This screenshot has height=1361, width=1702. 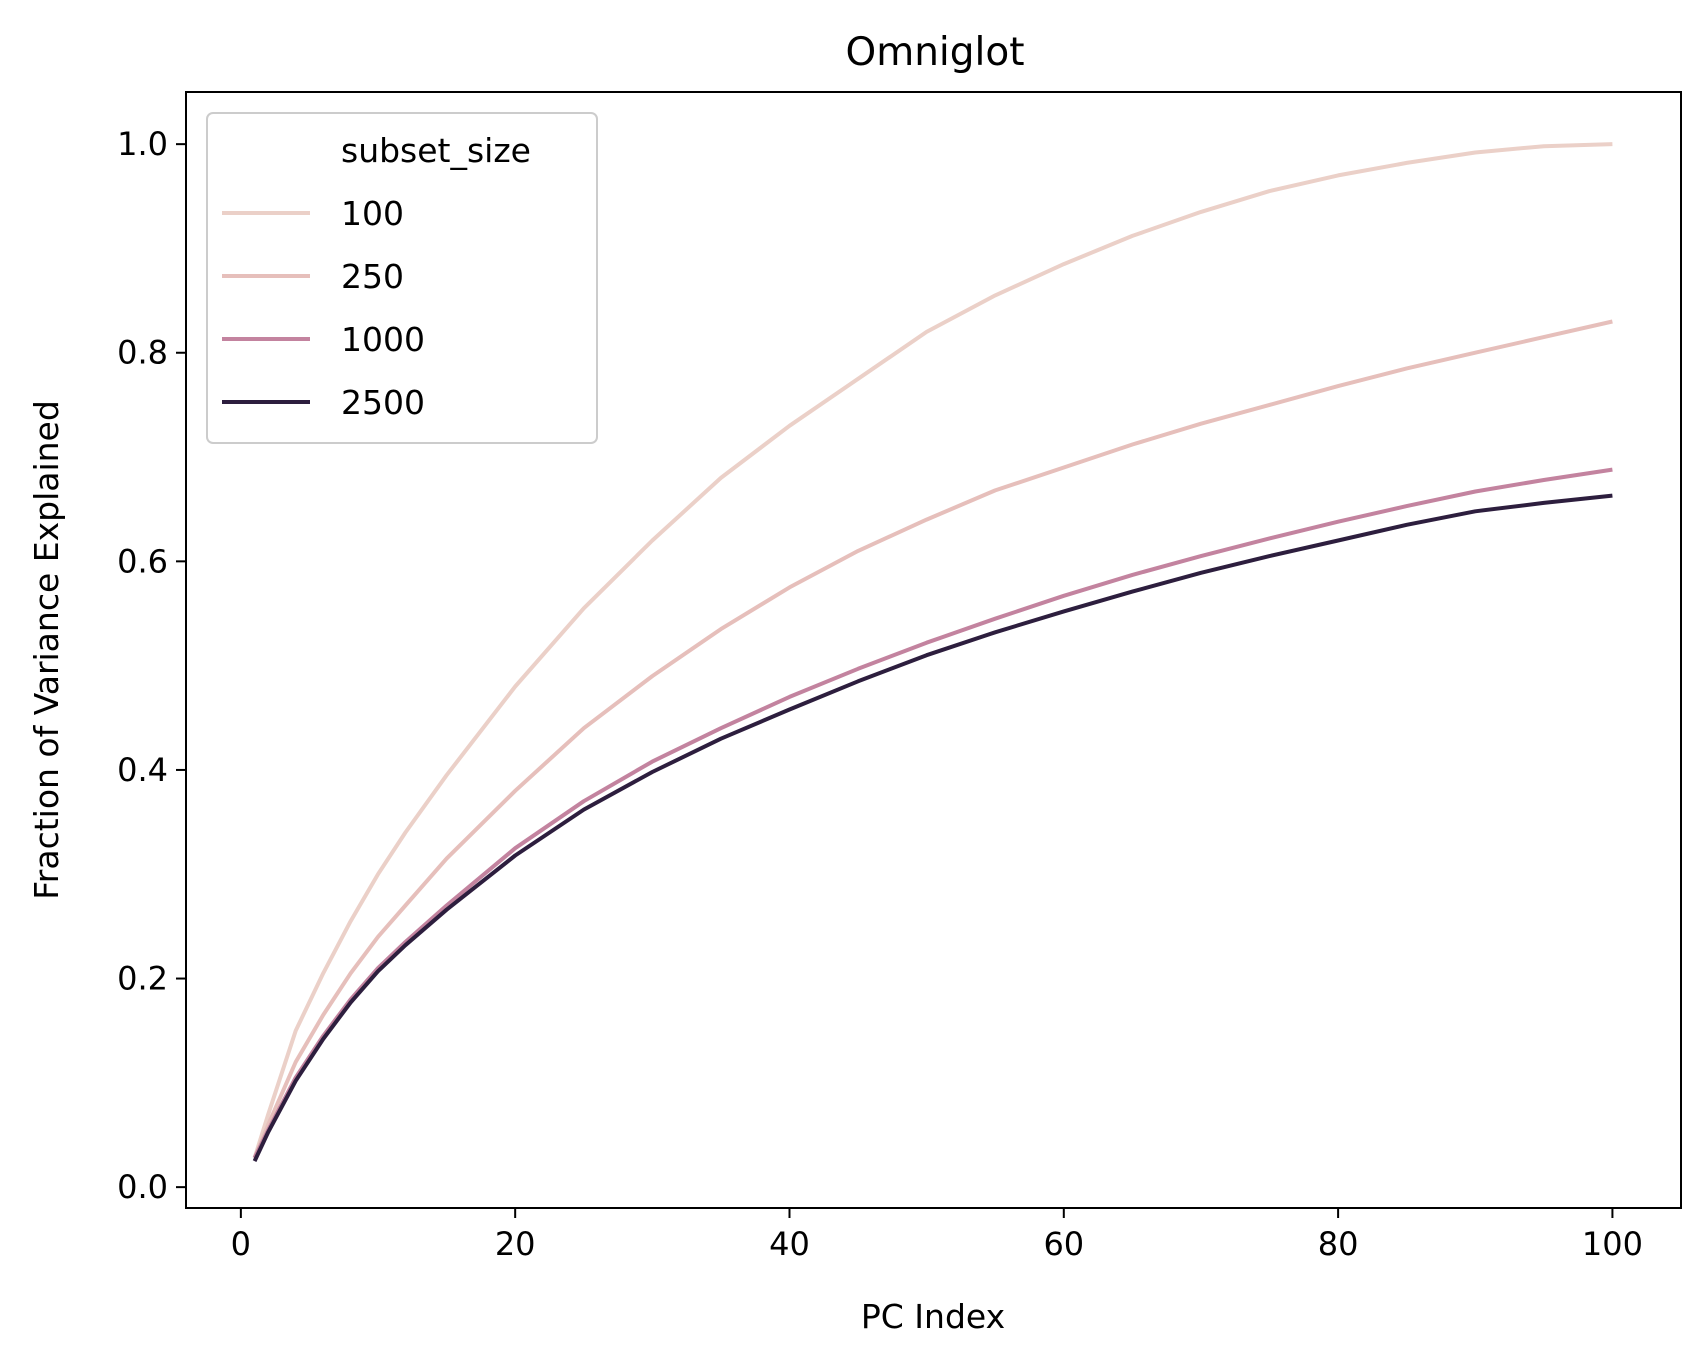 I want to click on legend: subset_size 100 250 1000 2500, so click(x=402, y=278).